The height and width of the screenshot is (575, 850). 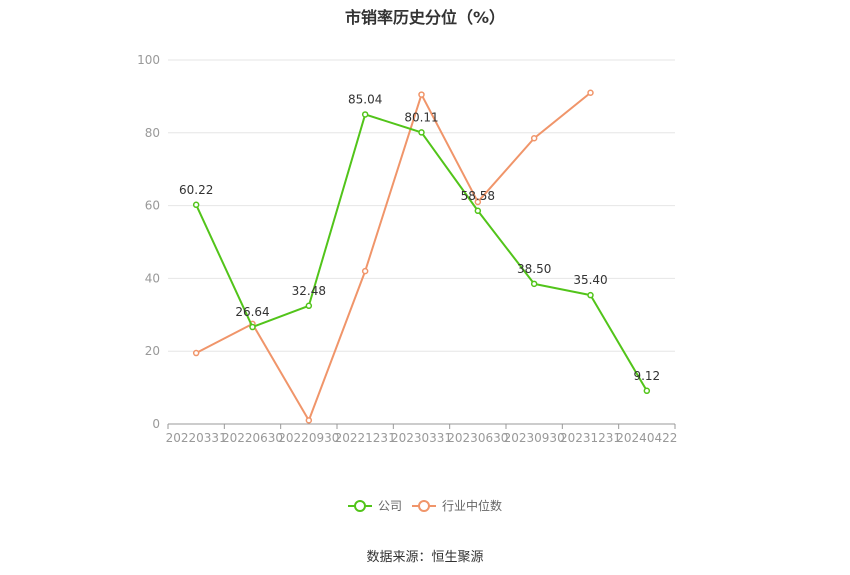 What do you see at coordinates (421, 117) in the screenshot?
I see `data-label: 80.11` at bounding box center [421, 117].